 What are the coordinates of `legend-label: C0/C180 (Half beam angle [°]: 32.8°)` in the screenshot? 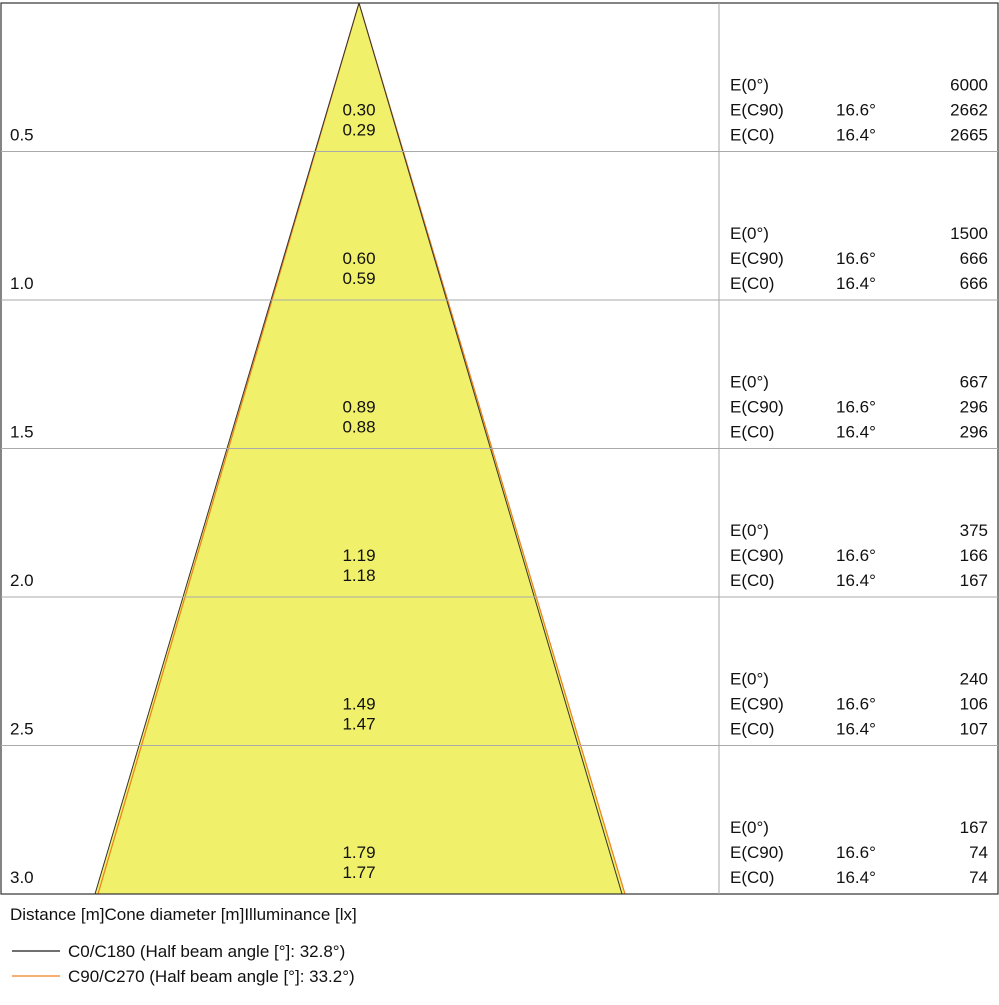 It's located at (206, 951).